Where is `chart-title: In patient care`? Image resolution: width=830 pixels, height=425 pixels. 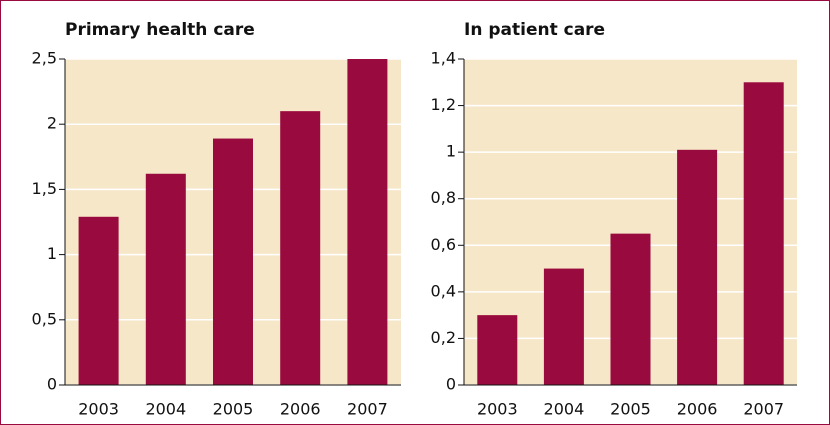 chart-title: In patient care is located at coordinates (534, 30).